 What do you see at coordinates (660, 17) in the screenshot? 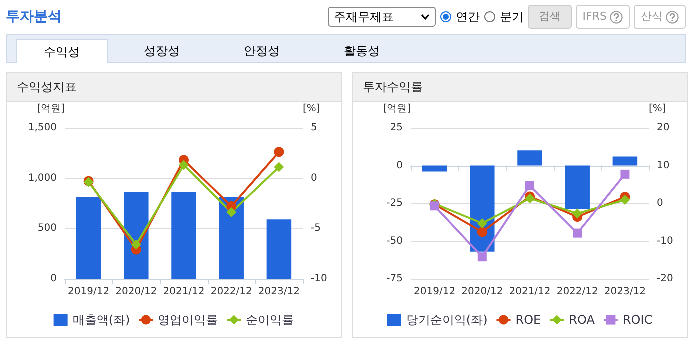
I see `text: 산식` at bounding box center [660, 17].